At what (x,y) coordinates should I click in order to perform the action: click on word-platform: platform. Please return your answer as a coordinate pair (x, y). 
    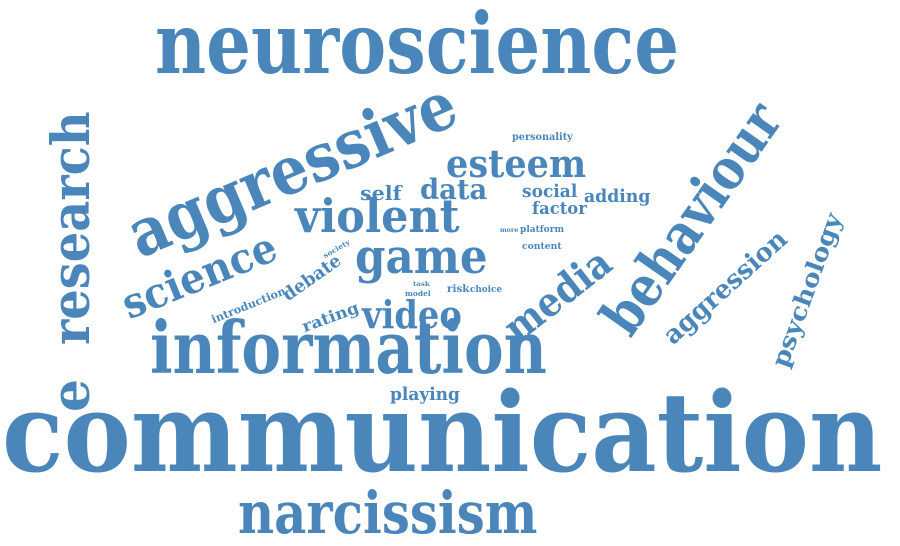
    Looking at the image, I should click on (542, 230).